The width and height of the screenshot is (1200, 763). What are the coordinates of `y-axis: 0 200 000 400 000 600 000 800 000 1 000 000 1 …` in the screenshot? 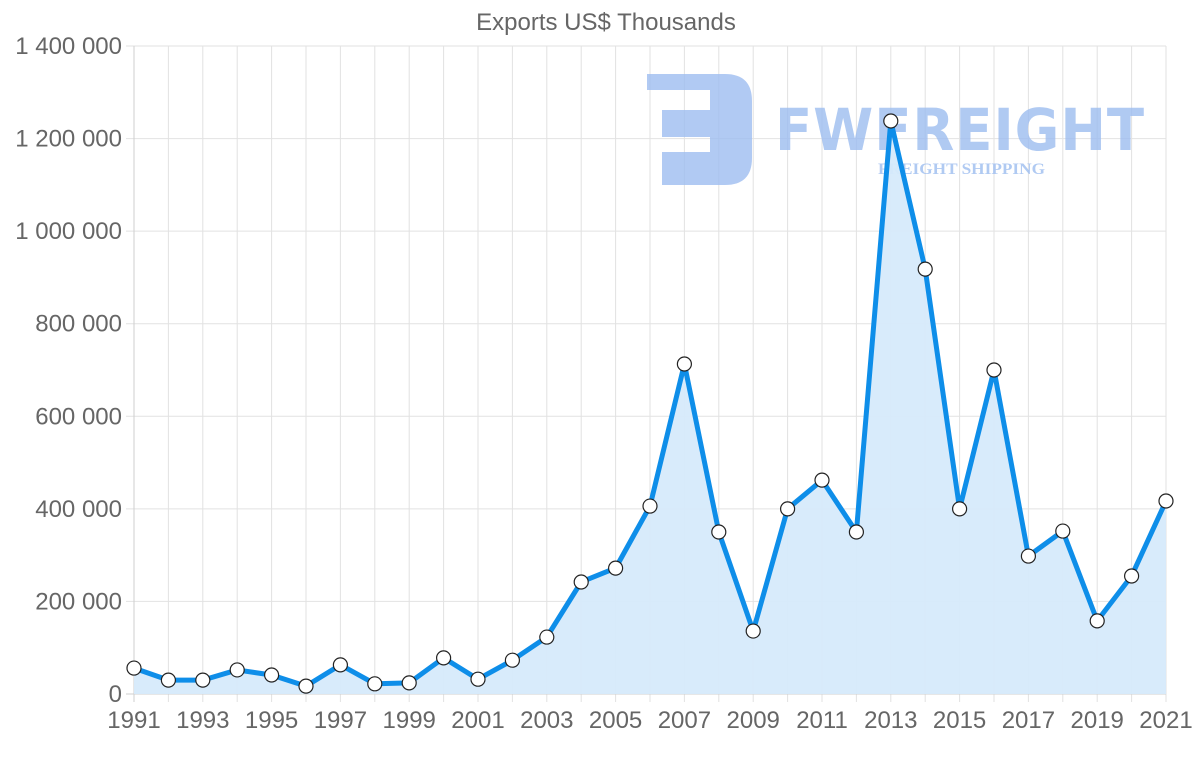 It's located at (68, 370).